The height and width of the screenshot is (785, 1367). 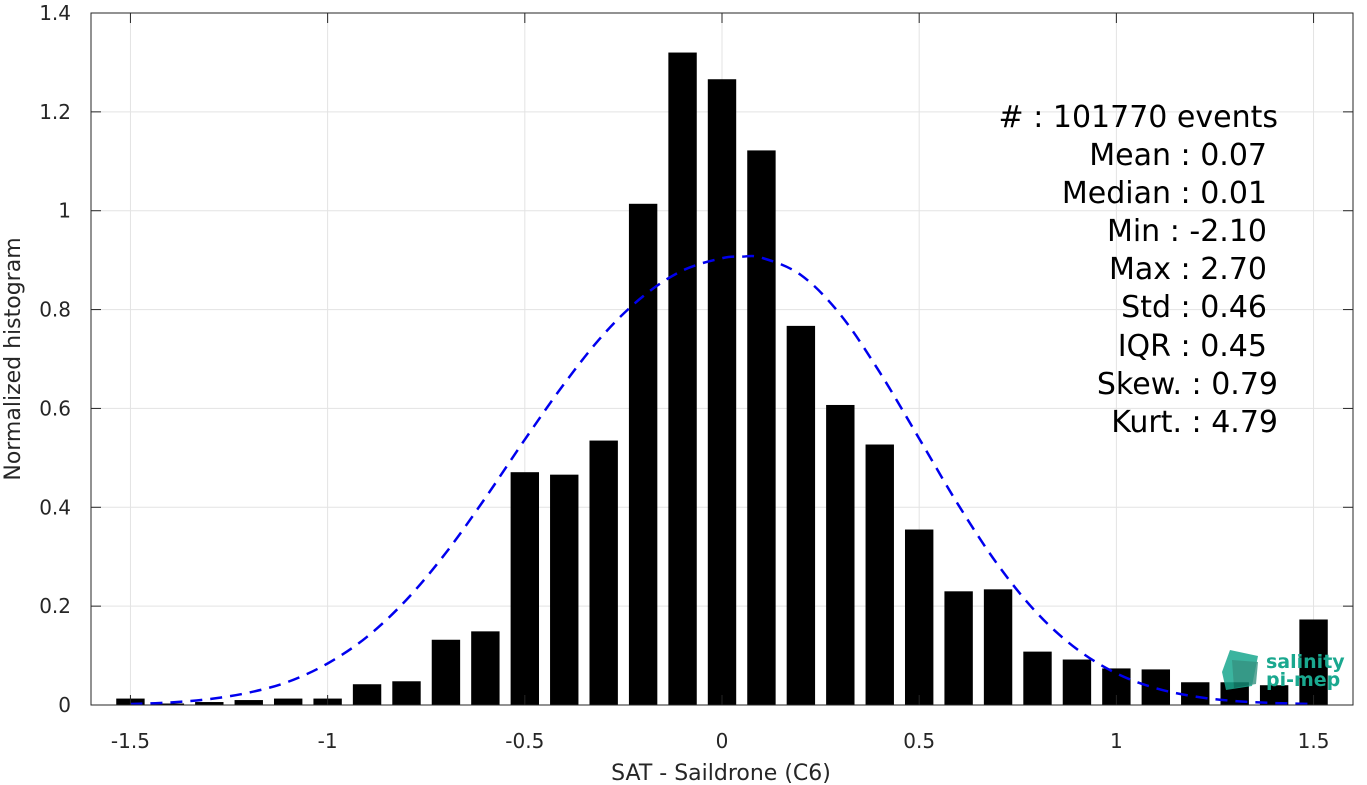 I want to click on stat-kurt: Kurt. : 4.79, so click(x=1194, y=422).